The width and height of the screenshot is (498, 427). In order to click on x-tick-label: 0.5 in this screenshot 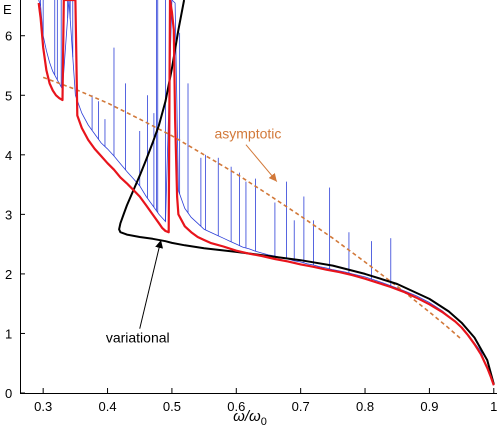, I will do `click(172, 406)`.